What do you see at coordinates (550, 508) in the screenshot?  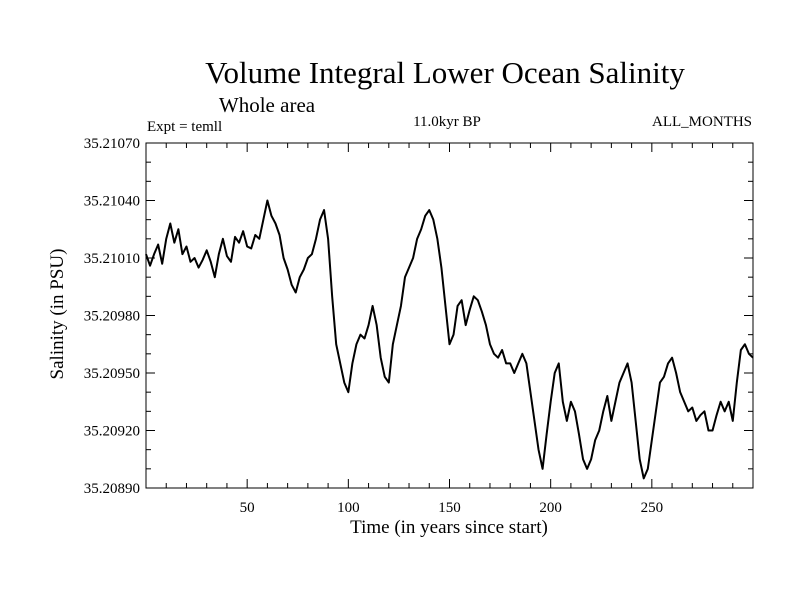 I see `x-tick-label: 200` at bounding box center [550, 508].